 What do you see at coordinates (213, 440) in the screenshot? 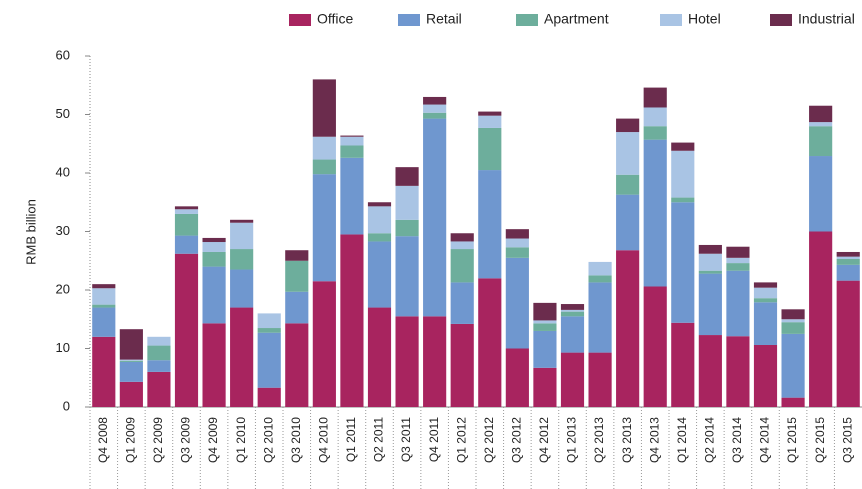
I see `x-tick-label: Q4 2009` at bounding box center [213, 440].